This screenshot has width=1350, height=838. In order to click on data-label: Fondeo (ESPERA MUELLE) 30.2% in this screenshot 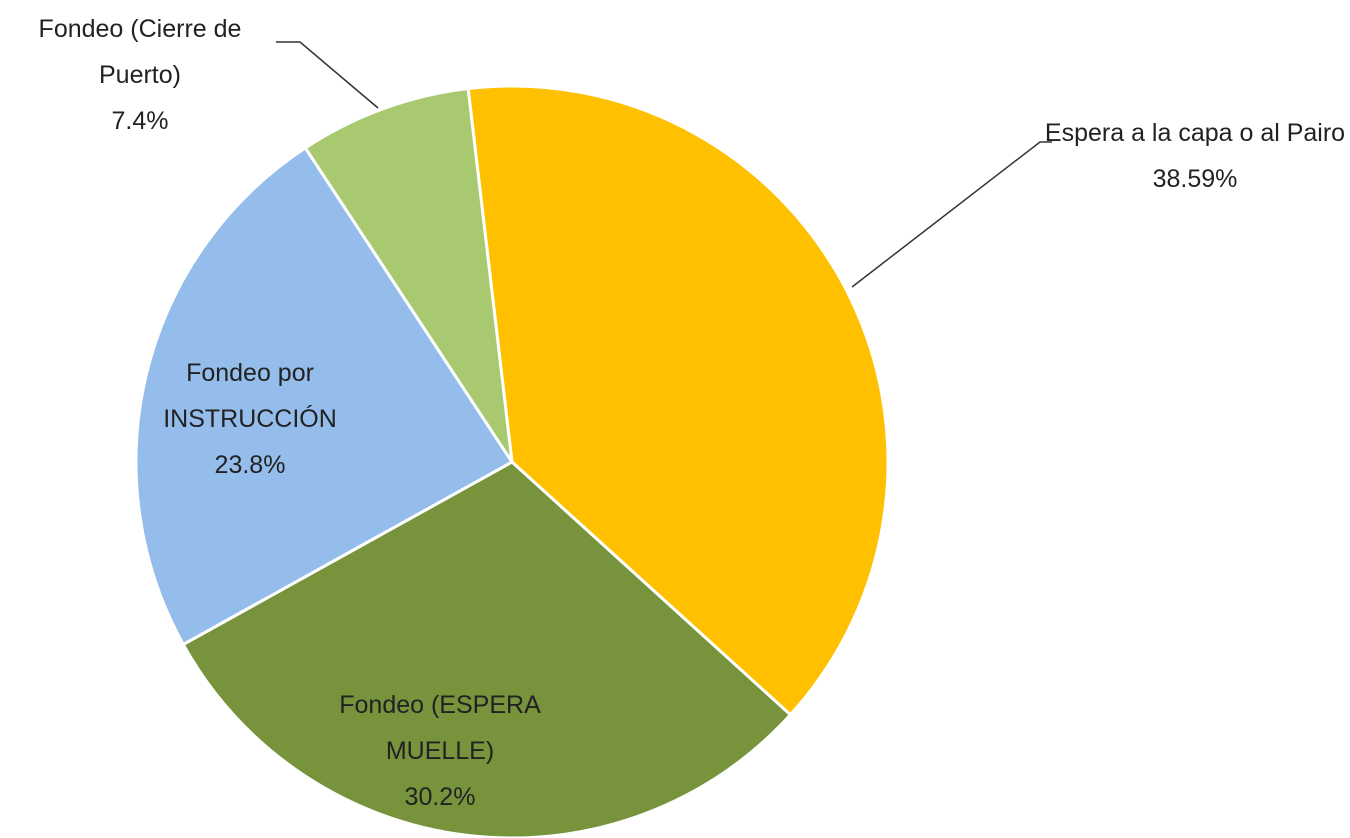, I will do `click(440, 751)`.